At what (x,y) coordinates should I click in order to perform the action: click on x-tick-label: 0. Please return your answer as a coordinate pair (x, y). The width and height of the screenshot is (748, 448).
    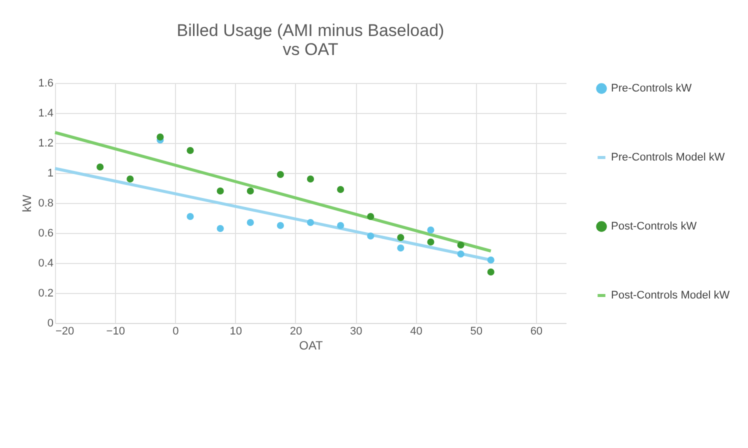
    Looking at the image, I should click on (175, 332).